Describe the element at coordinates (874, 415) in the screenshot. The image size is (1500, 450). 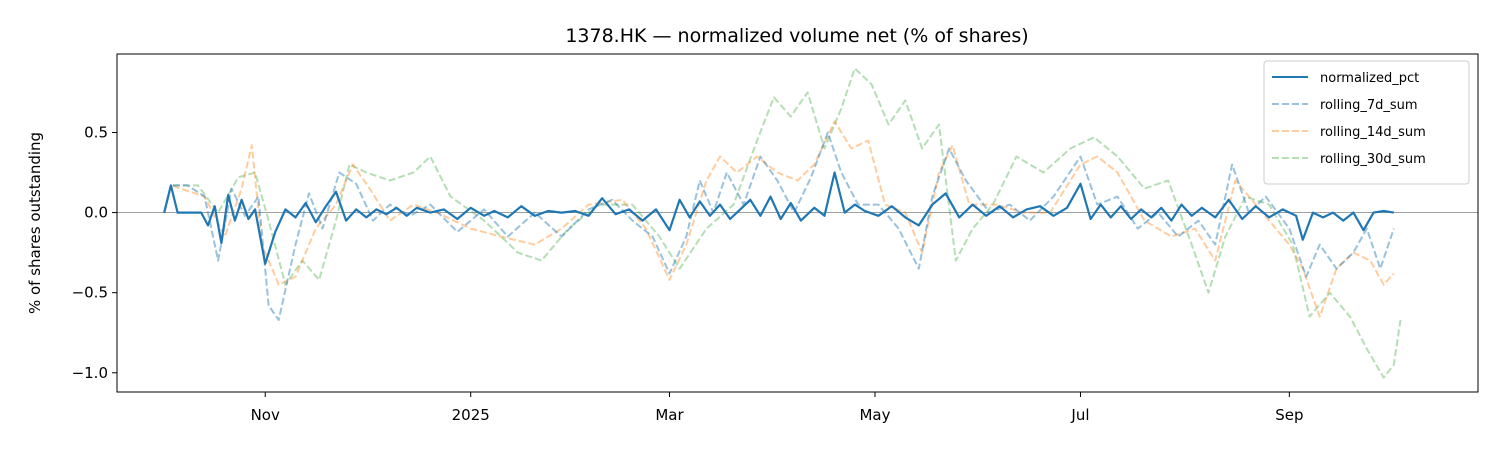
I see `x-tick-label: May` at that location.